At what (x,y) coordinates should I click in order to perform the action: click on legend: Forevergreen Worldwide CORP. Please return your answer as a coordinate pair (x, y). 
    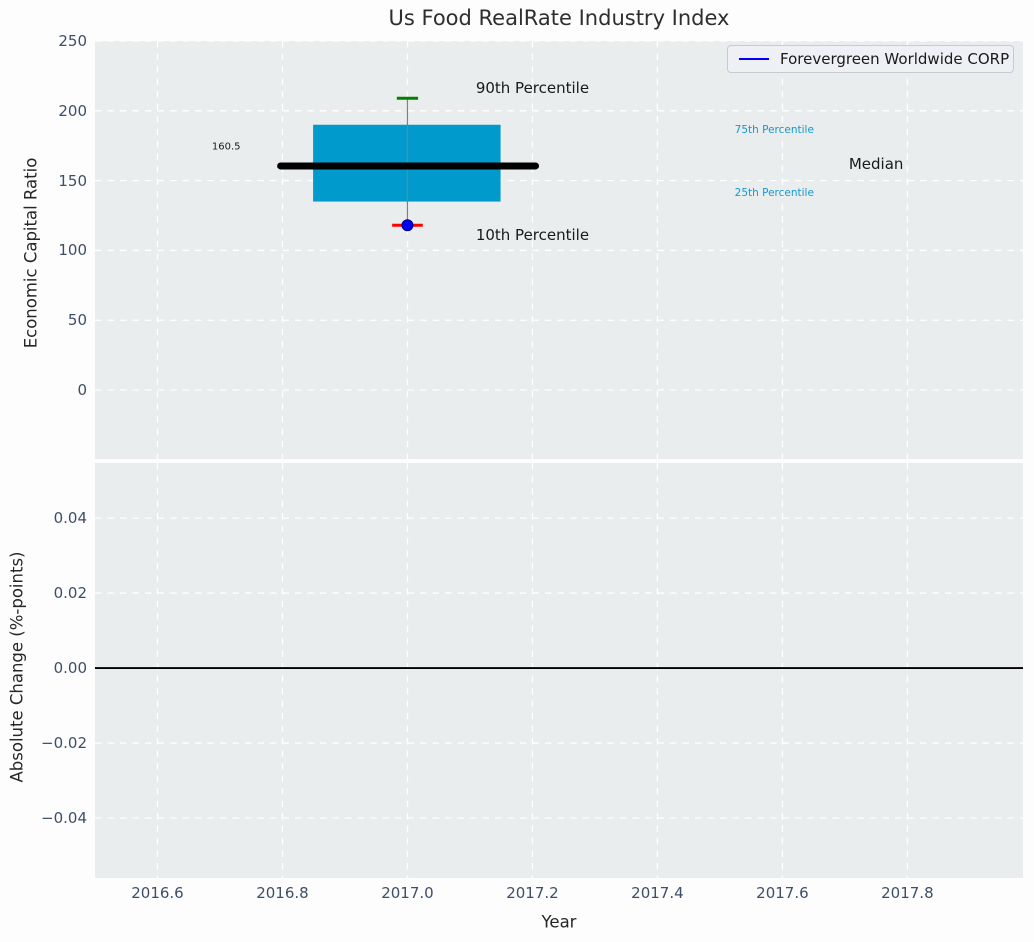
    Looking at the image, I should click on (870, 59).